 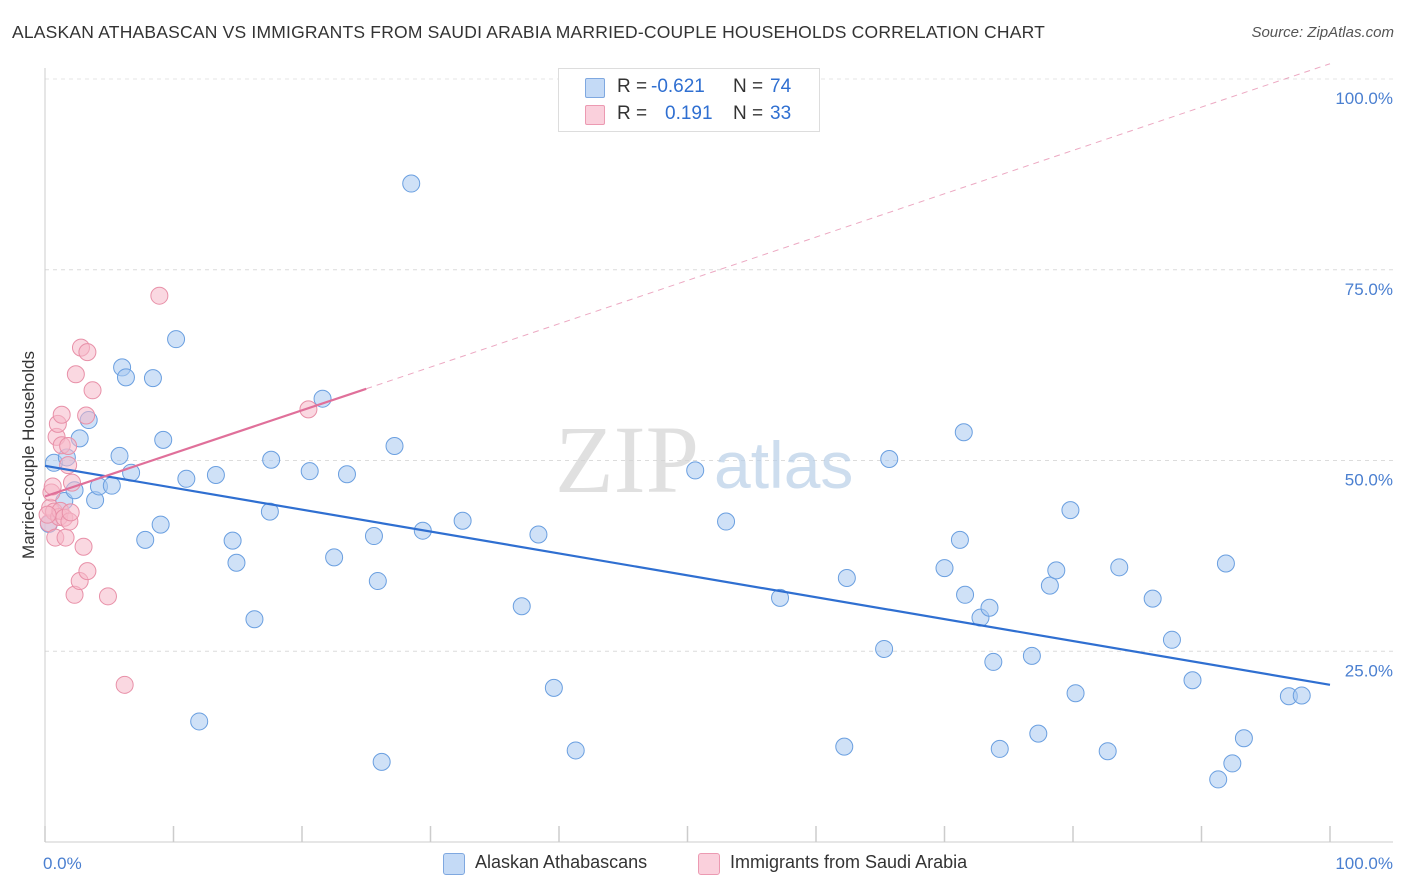 What do you see at coordinates (561, 862) in the screenshot?
I see `legend-label: Alaskan Athabascans` at bounding box center [561, 862].